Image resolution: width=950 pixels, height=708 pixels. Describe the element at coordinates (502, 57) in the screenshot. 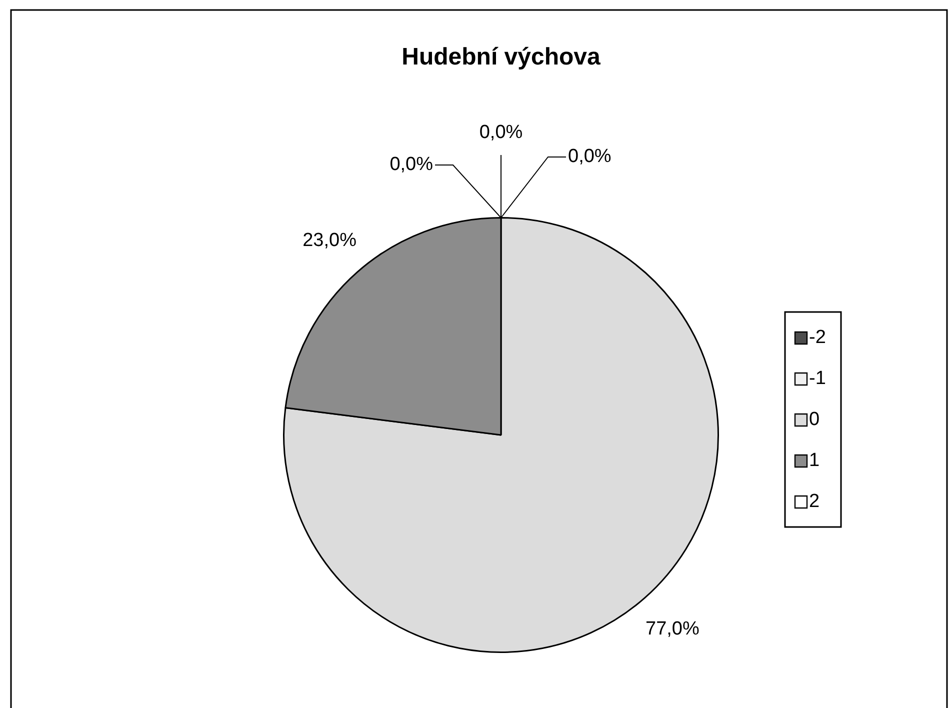

I see `chart-title: Hudební výchova` at that location.